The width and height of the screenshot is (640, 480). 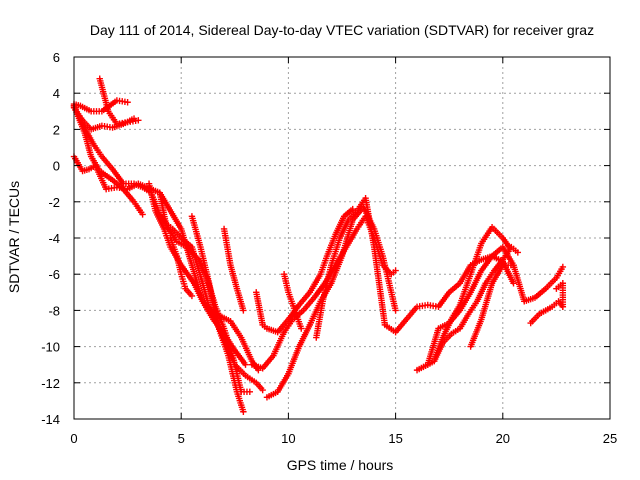 I want to click on x-tick-label: 25, so click(x=610, y=438).